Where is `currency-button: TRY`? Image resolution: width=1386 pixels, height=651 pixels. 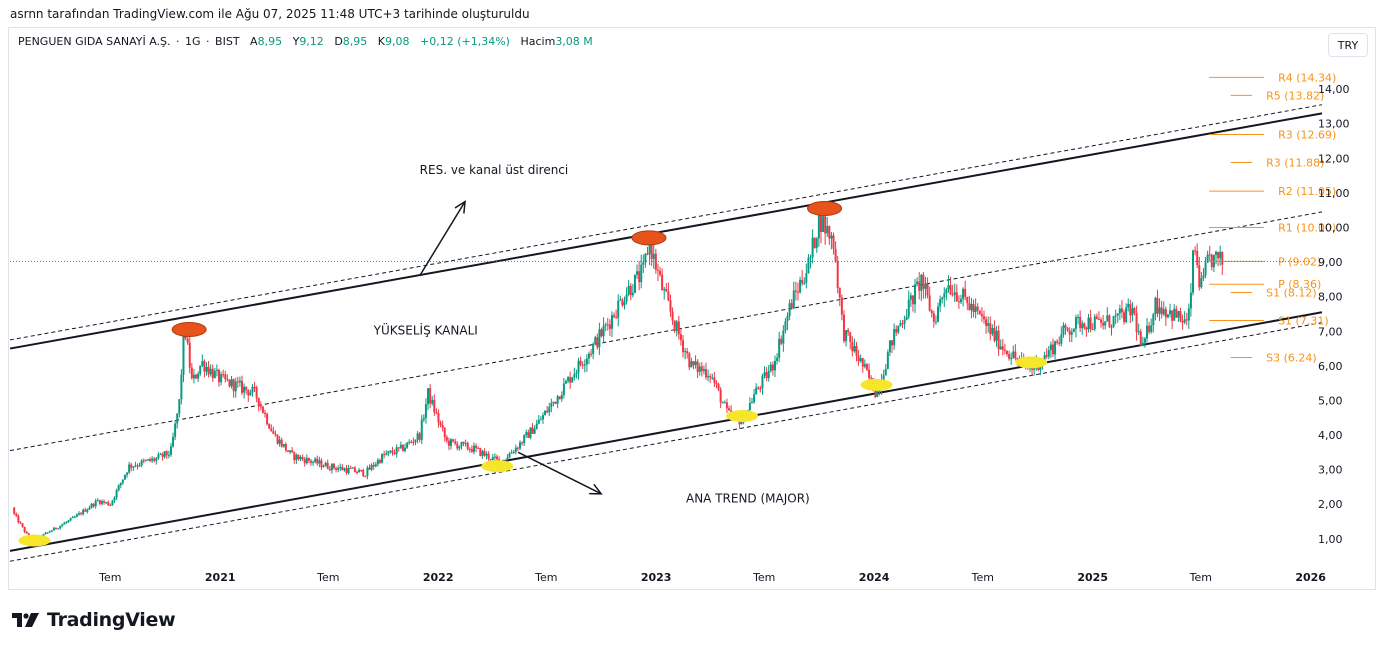
currency-button: TRY is located at coordinates (1348, 45).